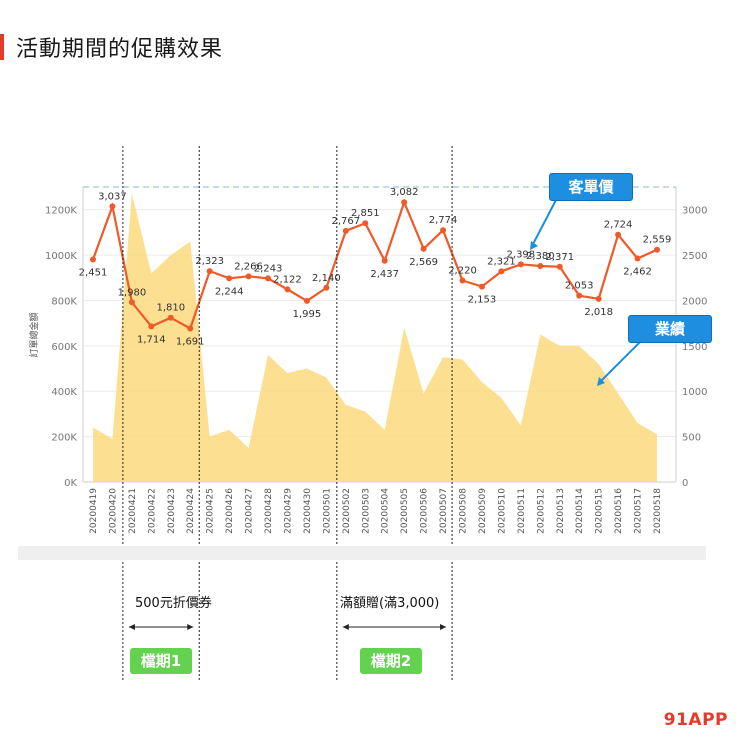 The image size is (740, 740). Describe the element at coordinates (483, 511) in the screenshot. I see `x-tick-label: 20200509` at that location.